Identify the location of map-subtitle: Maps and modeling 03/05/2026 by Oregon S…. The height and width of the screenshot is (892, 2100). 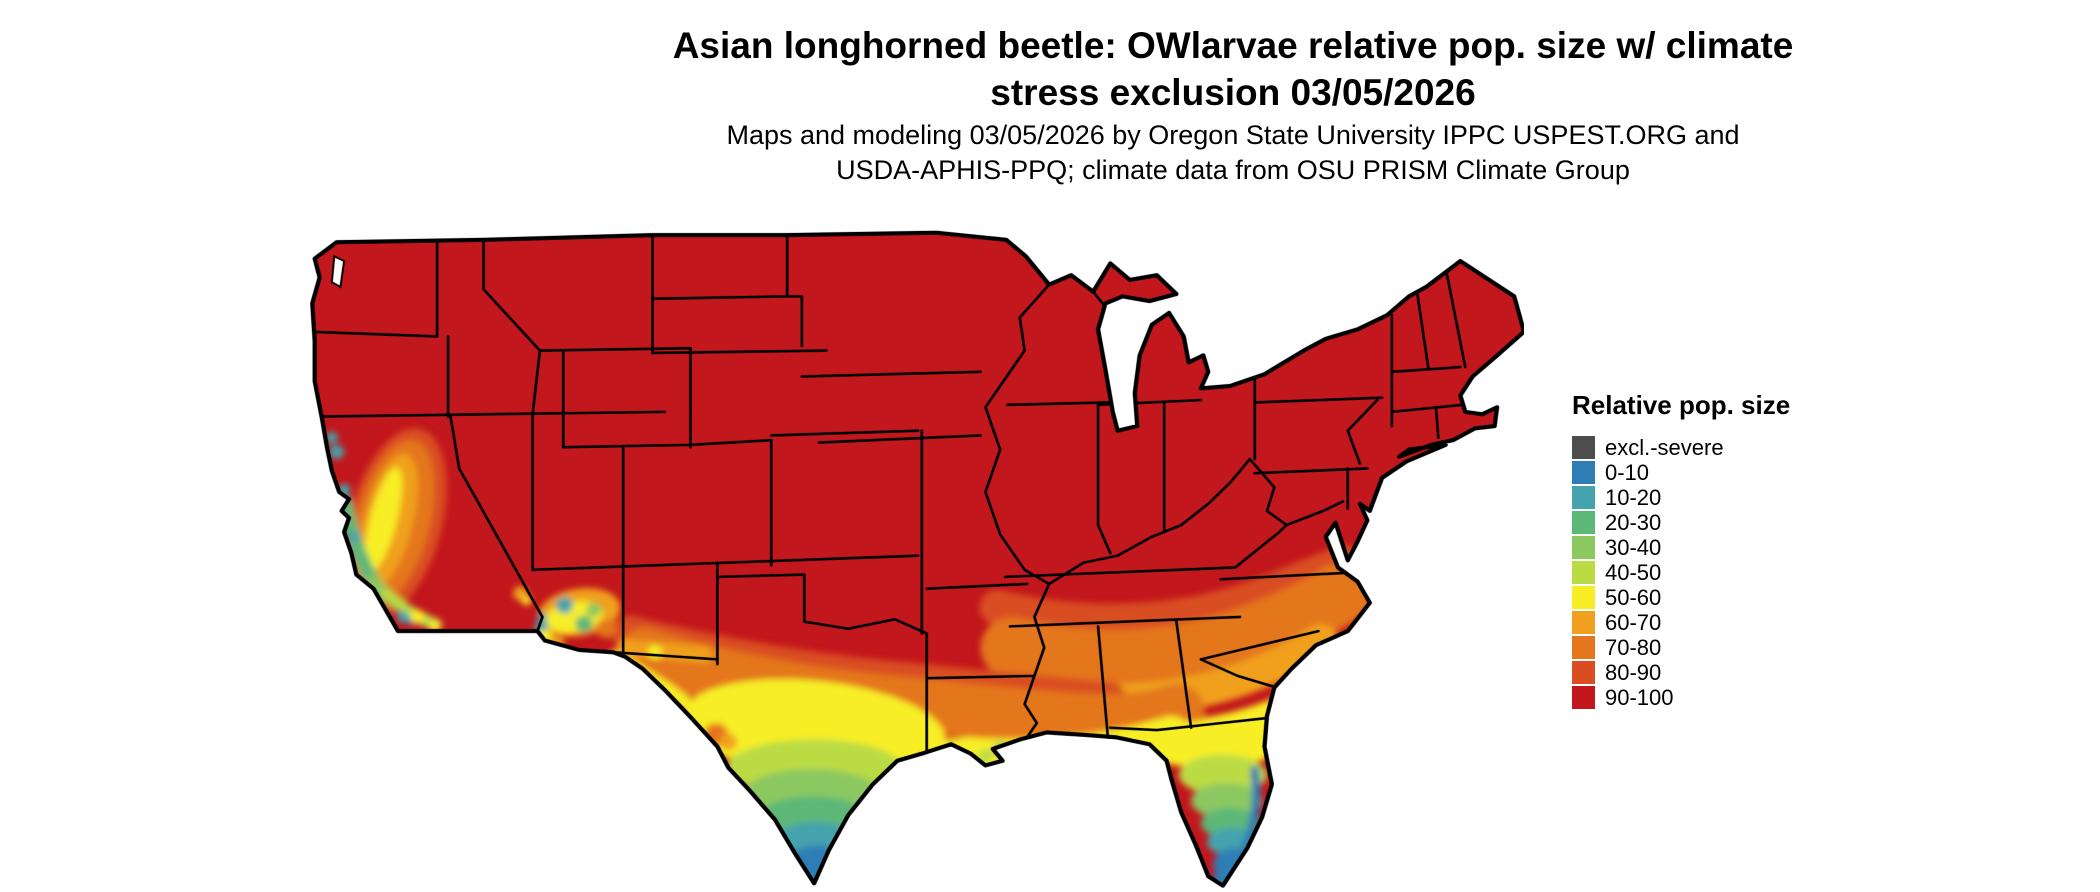
(1233, 153).